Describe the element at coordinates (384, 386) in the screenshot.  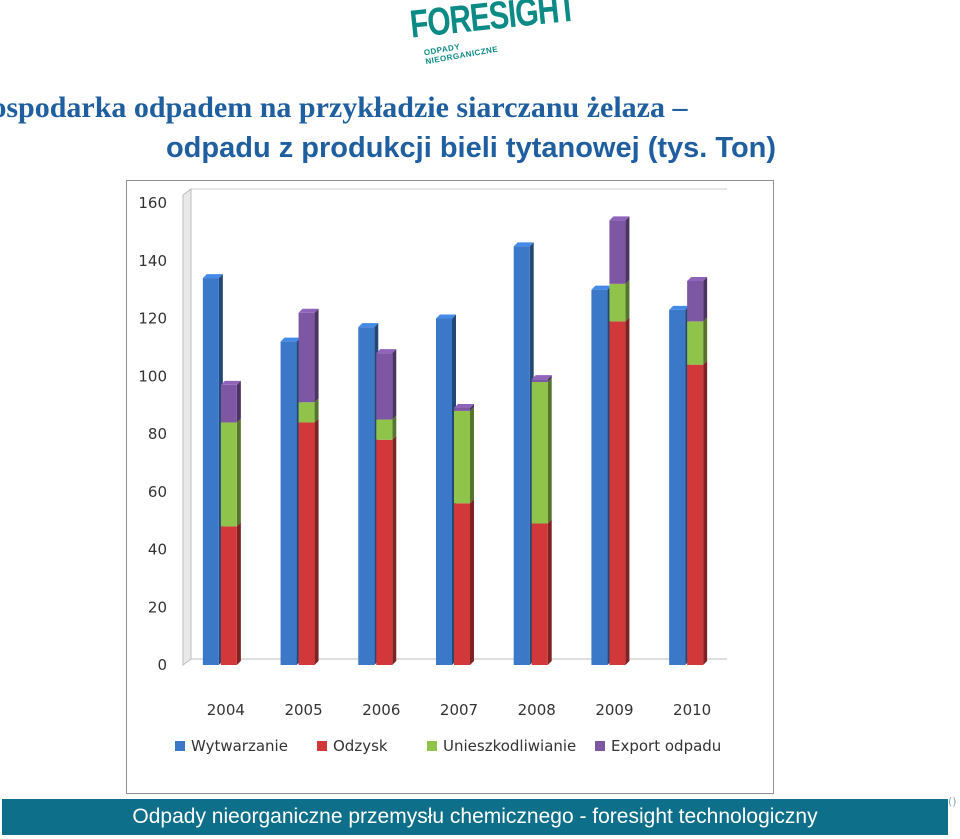
I see `bar-export-odpadu-2006` at that location.